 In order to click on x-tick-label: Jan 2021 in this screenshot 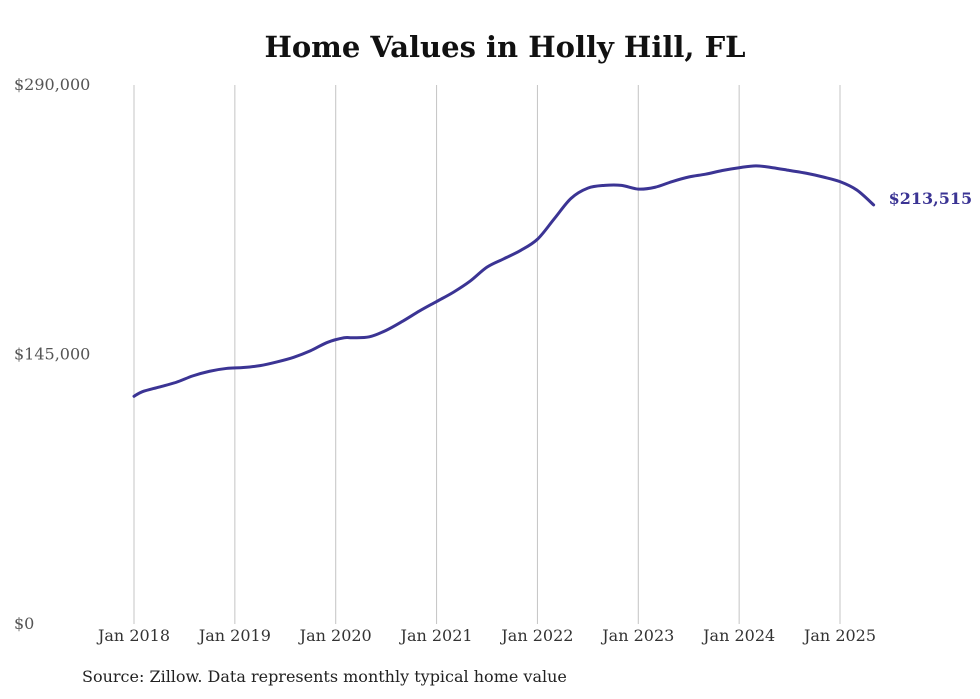, I will do `click(436, 635)`.